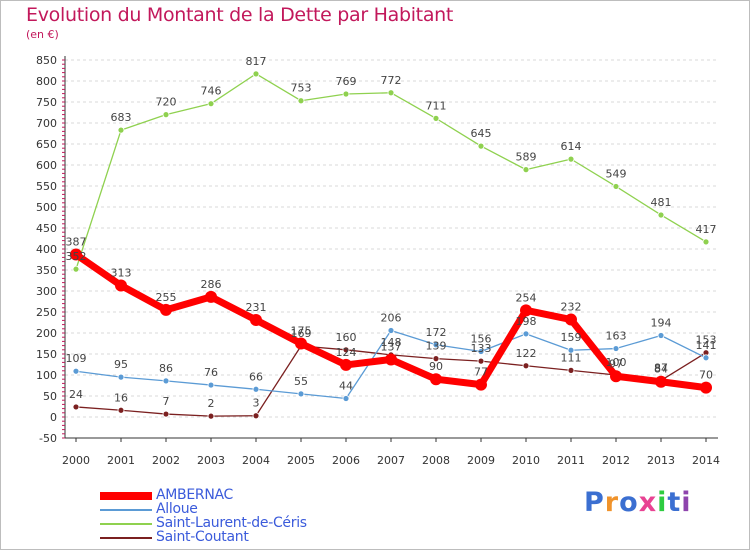 The height and width of the screenshot is (550, 750). What do you see at coordinates (166, 401) in the screenshot?
I see `data-label: 7` at bounding box center [166, 401].